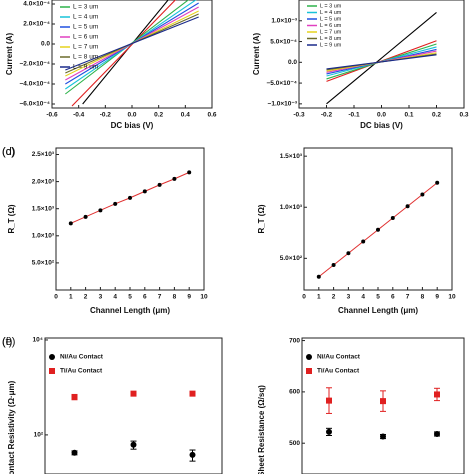 The image size is (474, 474). I want to click on legend-label: L = 9 um, so click(85, 67).